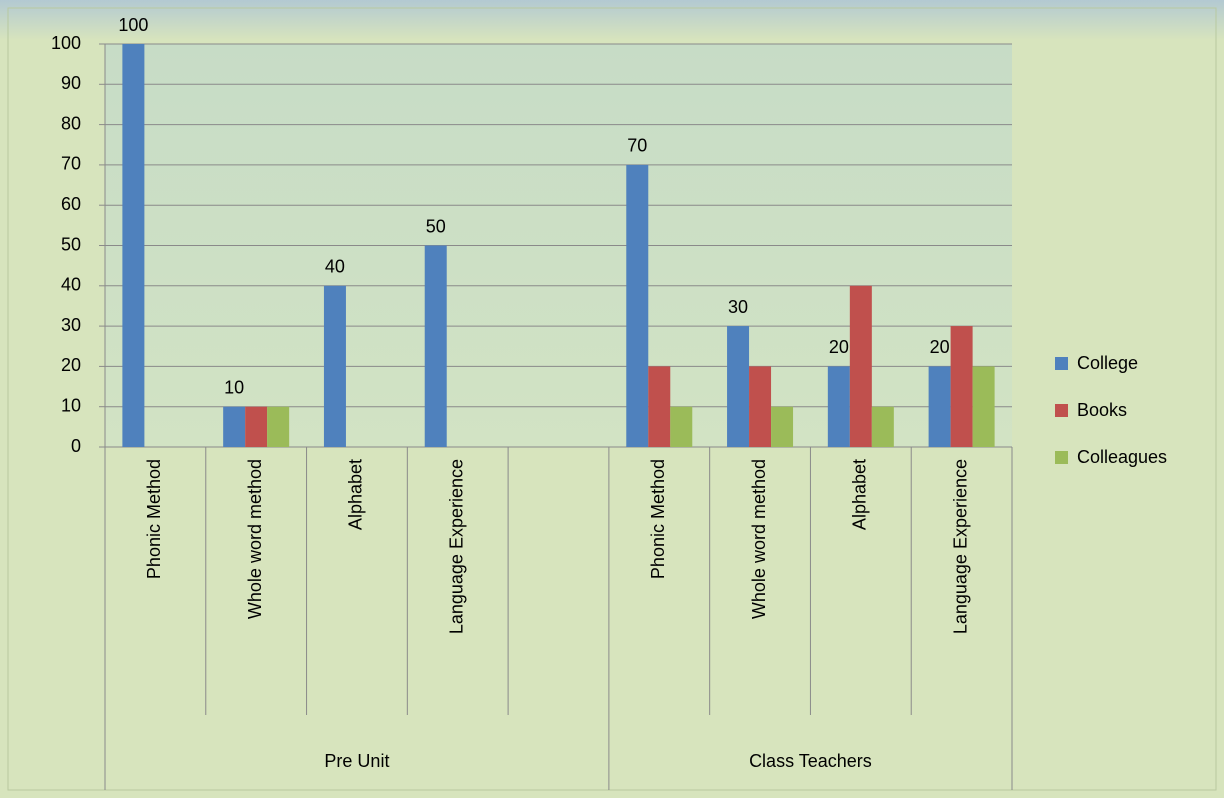 This screenshot has width=1224, height=798. What do you see at coordinates (234, 387) in the screenshot?
I see `data-label: 10` at bounding box center [234, 387].